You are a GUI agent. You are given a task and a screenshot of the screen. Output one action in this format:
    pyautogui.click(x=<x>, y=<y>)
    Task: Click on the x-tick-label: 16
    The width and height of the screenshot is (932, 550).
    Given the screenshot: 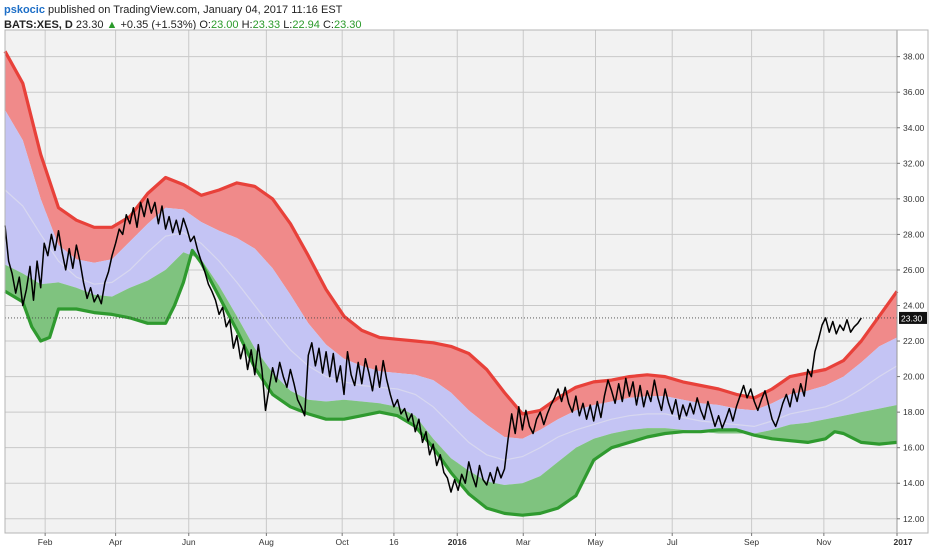 What is the action you would take?
    pyautogui.click(x=394, y=542)
    